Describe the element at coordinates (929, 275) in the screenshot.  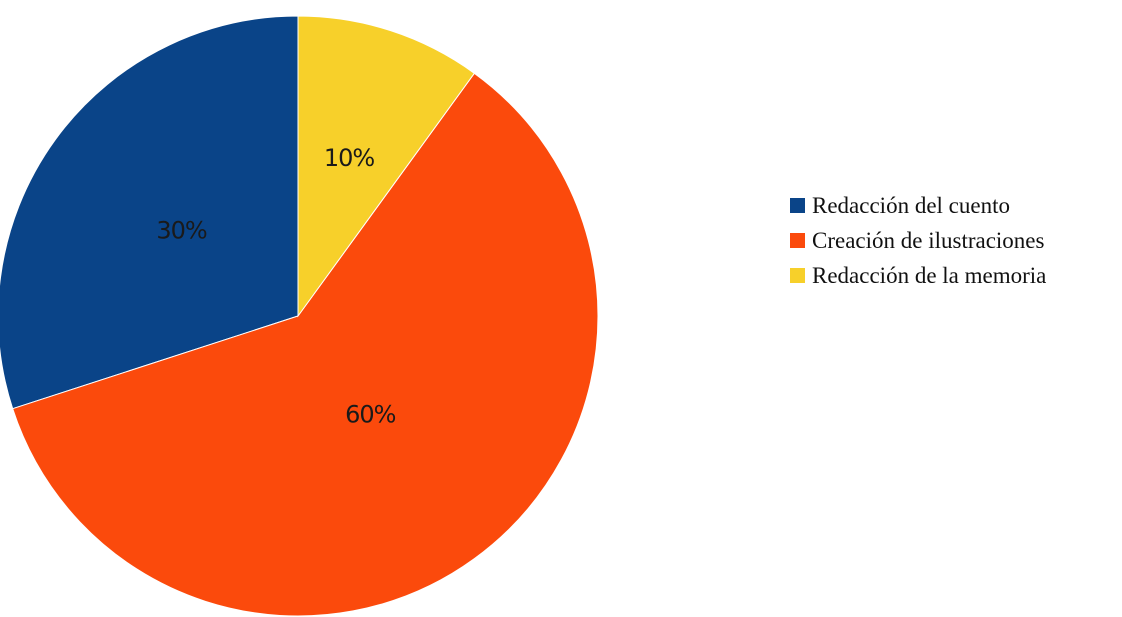
I see `legend-label: Redacción de la memoria` at that location.